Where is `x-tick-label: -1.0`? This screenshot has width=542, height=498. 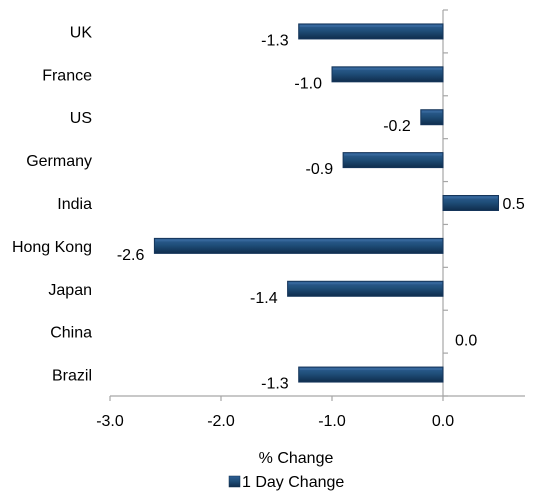
x-tick-label: -1.0 is located at coordinates (332, 421).